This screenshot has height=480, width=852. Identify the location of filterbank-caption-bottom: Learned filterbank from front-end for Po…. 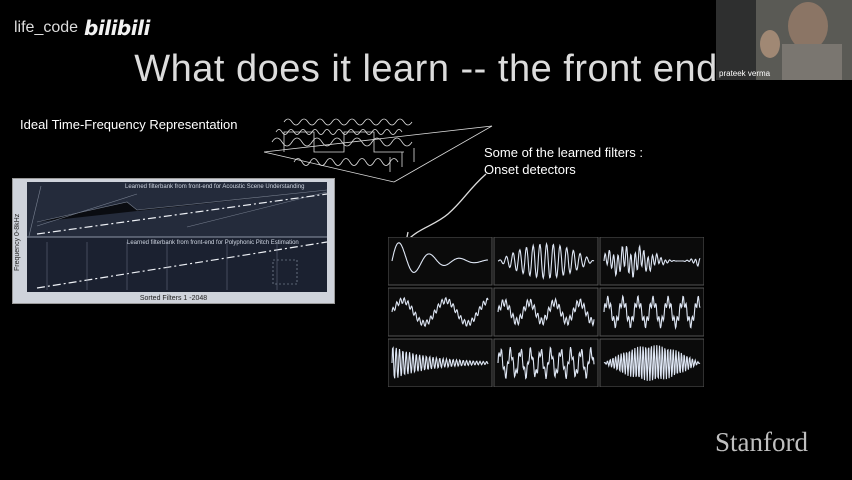
(213, 243).